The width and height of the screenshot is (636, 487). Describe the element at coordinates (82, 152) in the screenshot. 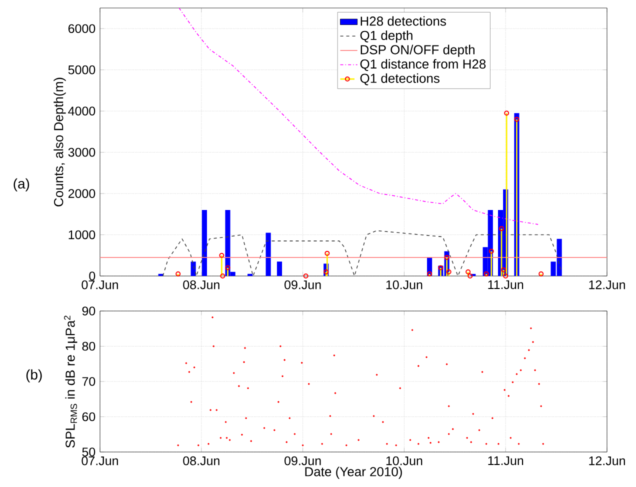

I see `y-tick-label: 3000` at that location.